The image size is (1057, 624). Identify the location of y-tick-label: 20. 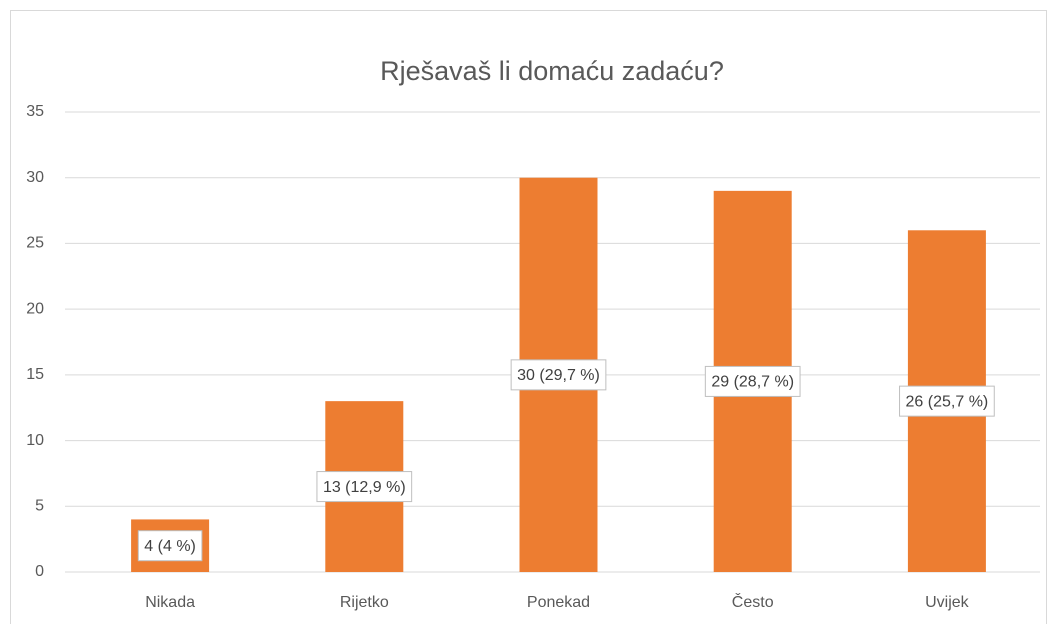
(35, 308).